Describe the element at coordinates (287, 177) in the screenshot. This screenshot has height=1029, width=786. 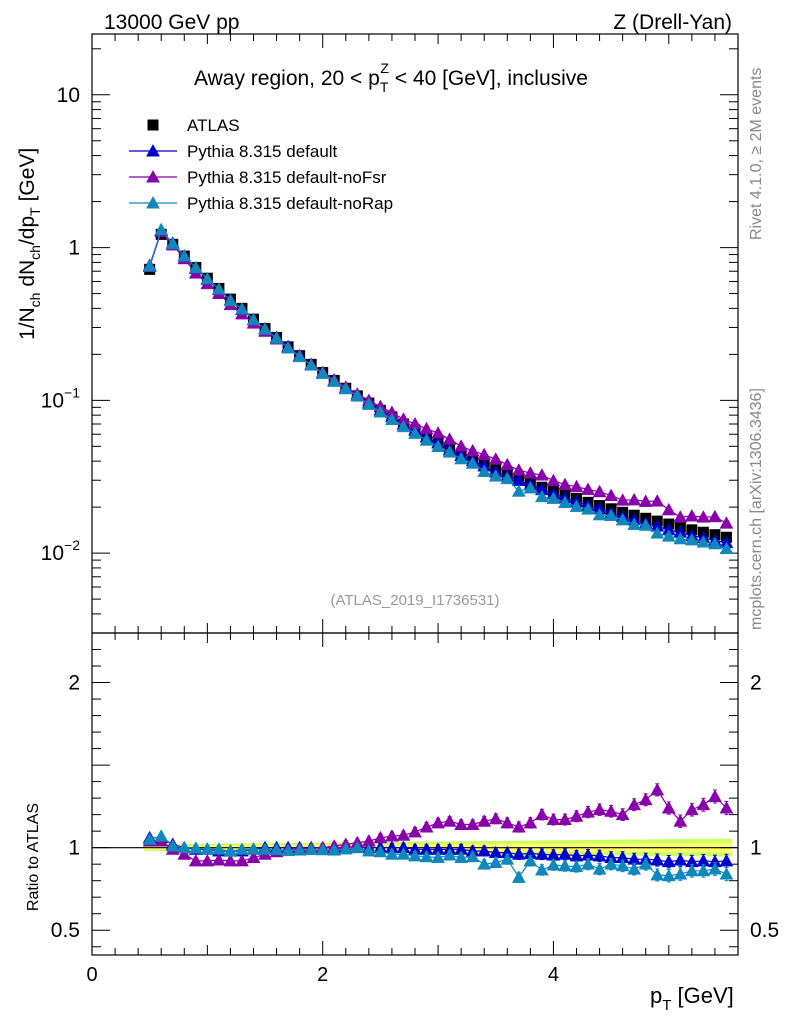
I see `legend-label: Pythia 8.315 default-noFsr` at that location.